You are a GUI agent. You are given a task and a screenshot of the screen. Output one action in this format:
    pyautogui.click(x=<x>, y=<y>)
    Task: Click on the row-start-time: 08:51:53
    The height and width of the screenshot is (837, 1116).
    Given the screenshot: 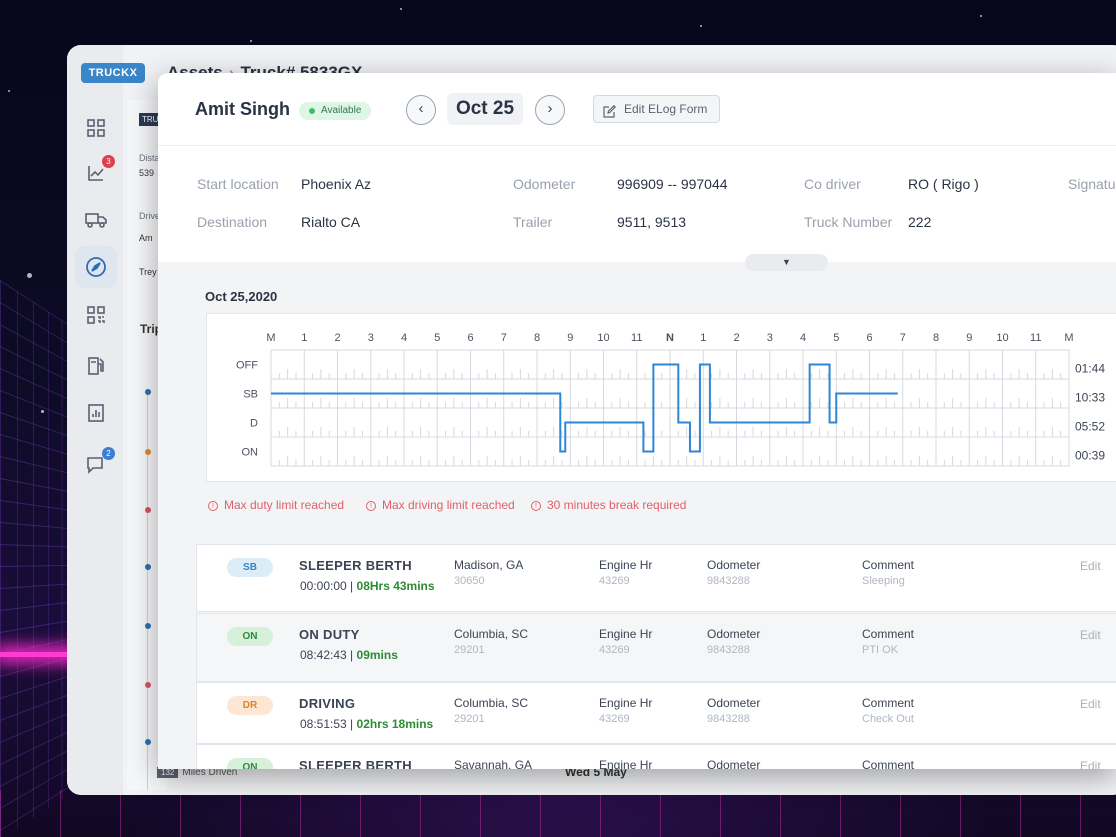 What is the action you would take?
    pyautogui.click(x=323, y=724)
    